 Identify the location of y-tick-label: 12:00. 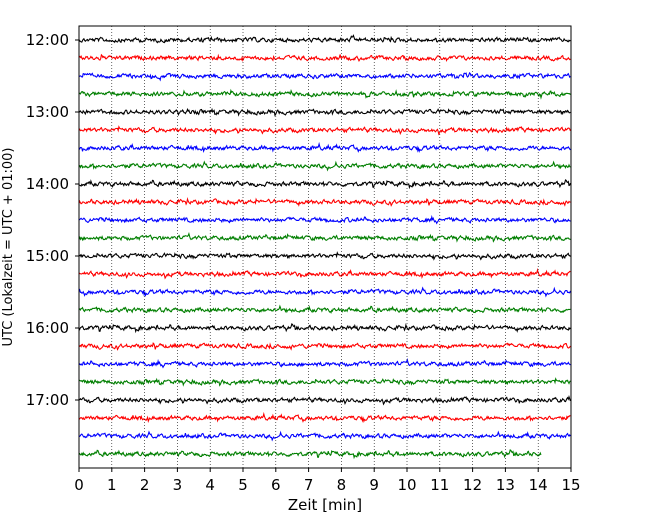
(47, 40).